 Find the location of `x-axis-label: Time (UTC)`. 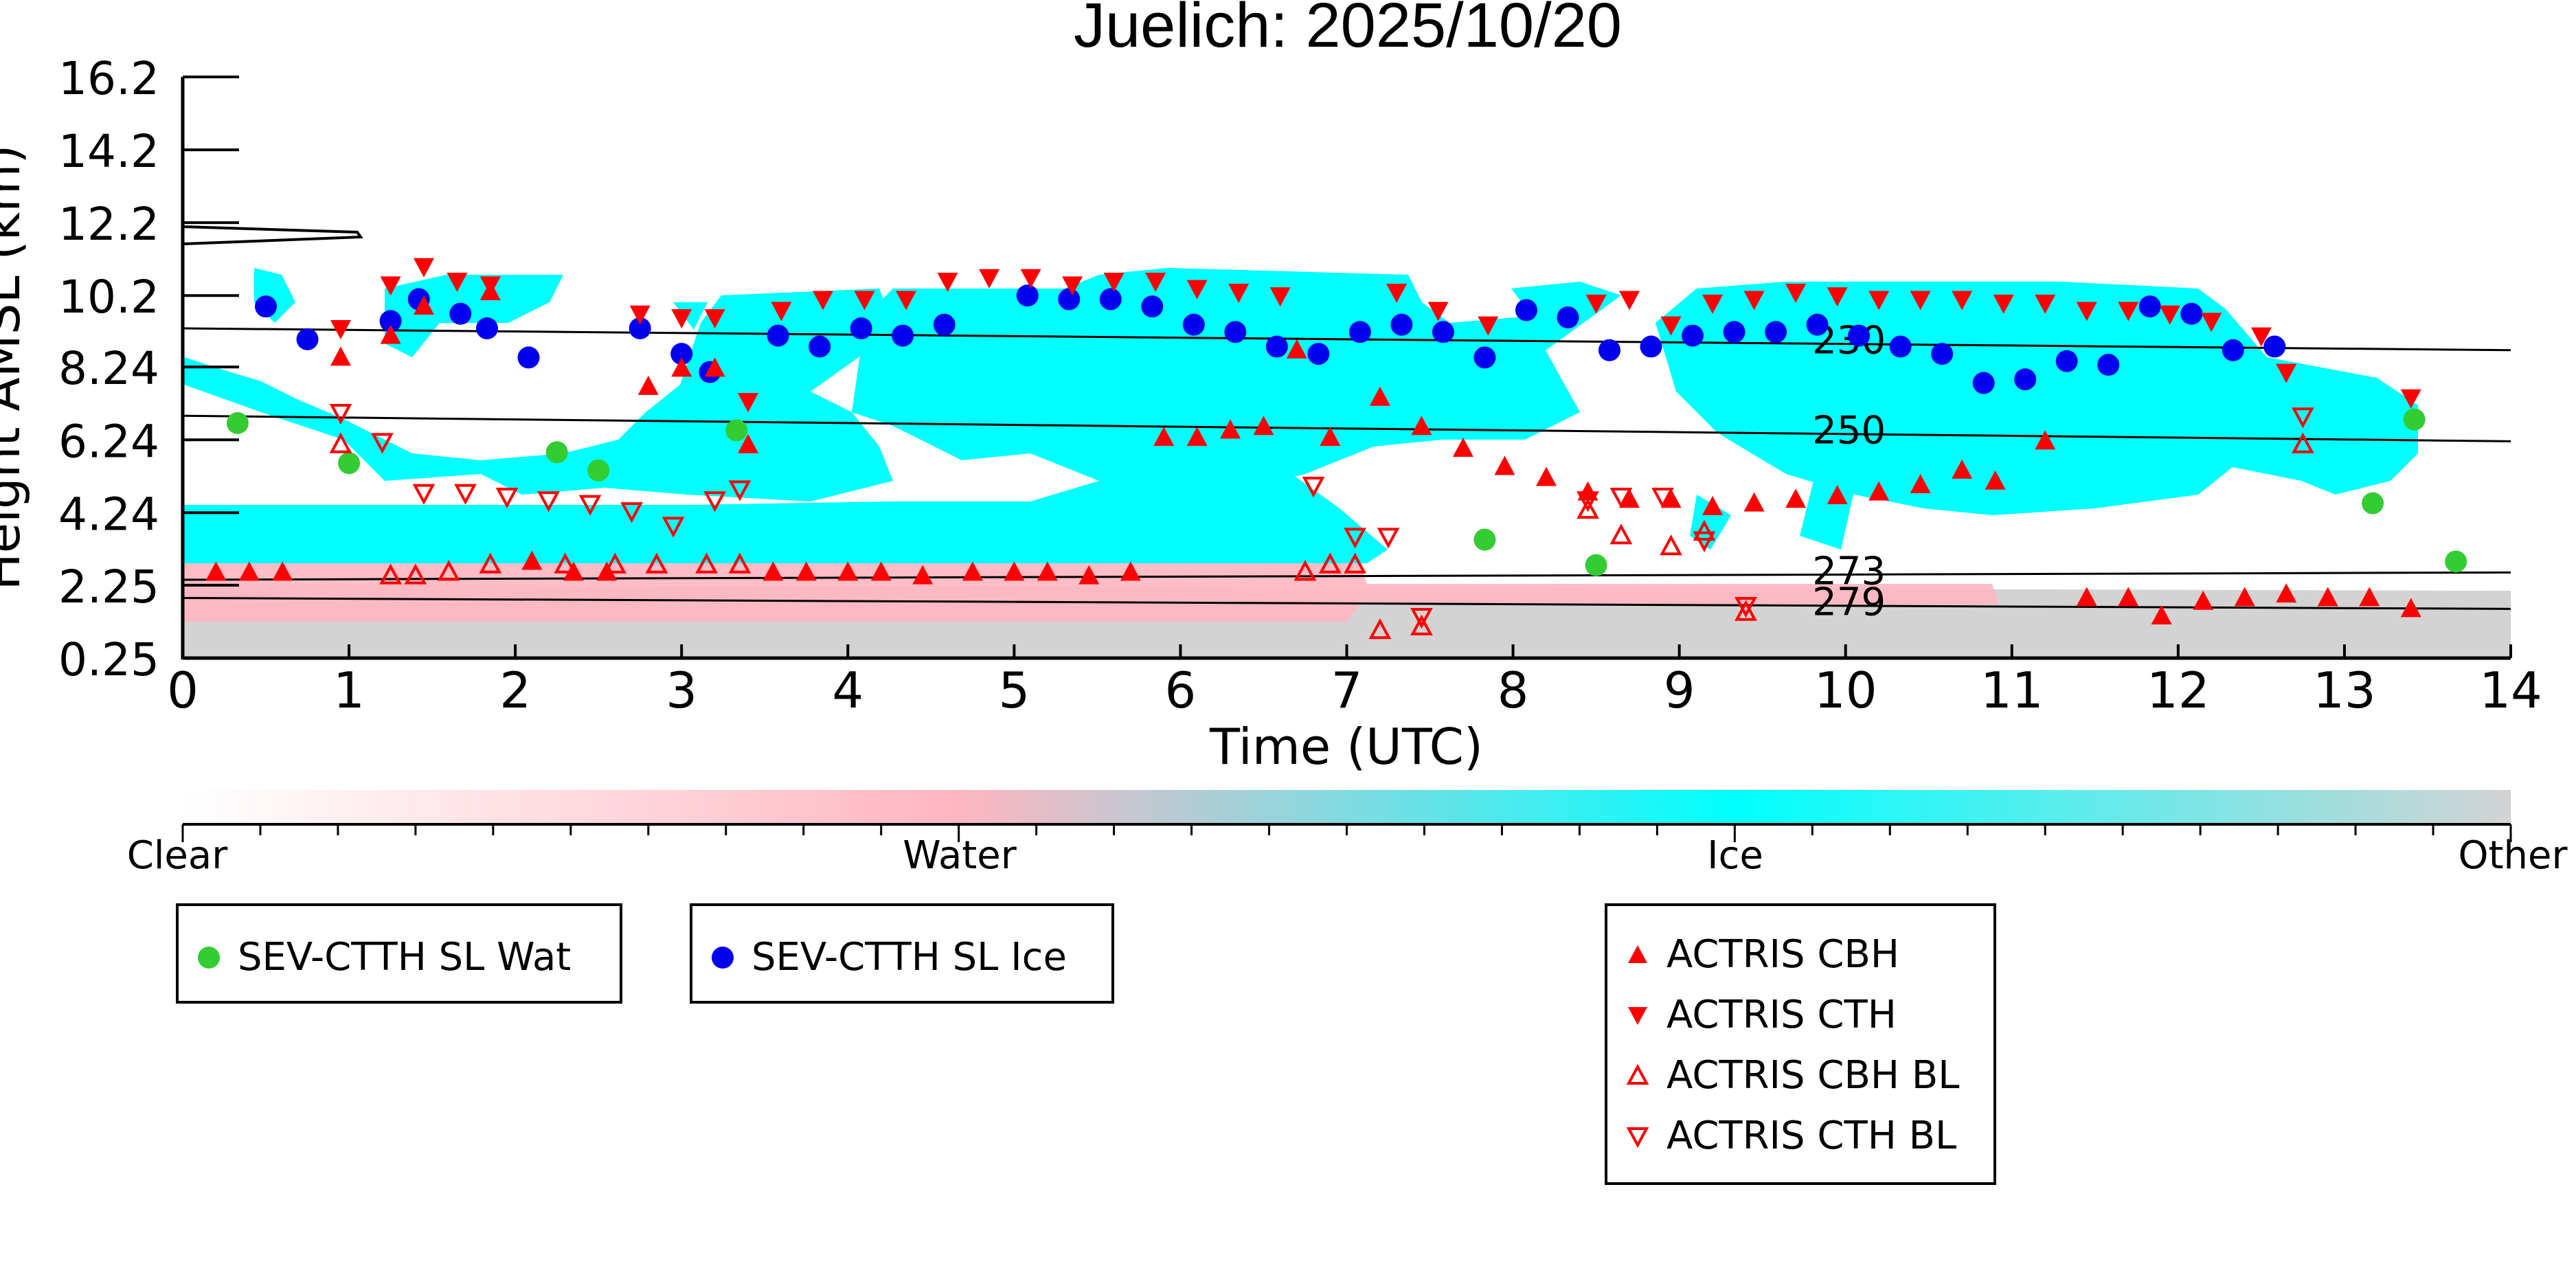

x-axis-label: Time (UTC) is located at coordinates (1346, 747).